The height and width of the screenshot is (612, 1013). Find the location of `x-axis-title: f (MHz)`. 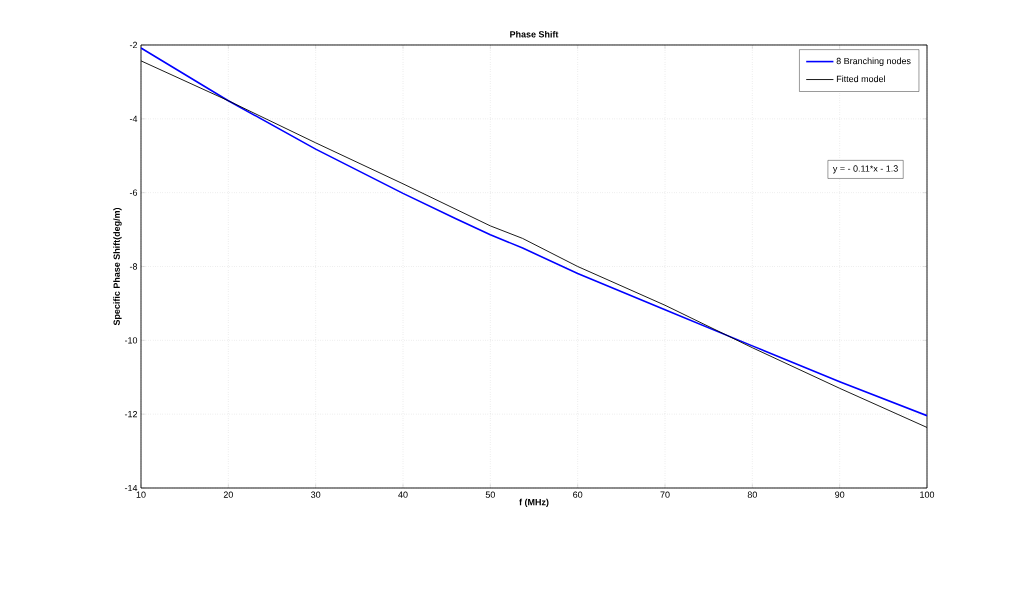

x-axis-title: f (MHz) is located at coordinates (534, 503).